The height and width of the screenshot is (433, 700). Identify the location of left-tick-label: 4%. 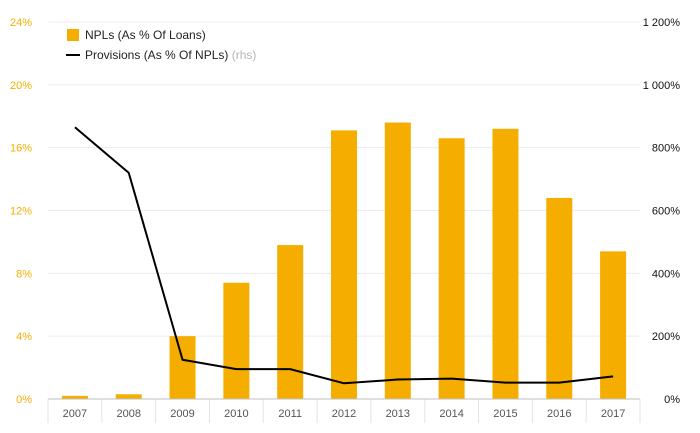
(24, 337).